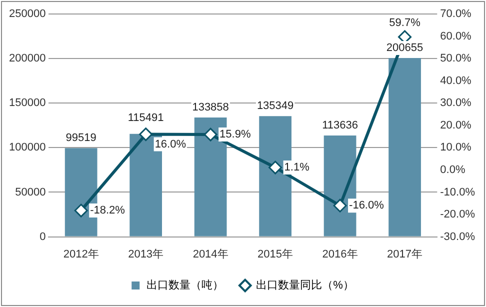 This screenshot has height=307, width=486. Describe the element at coordinates (305, 285) in the screenshot. I see `legend-label: 出口数量同比（%）` at that location.